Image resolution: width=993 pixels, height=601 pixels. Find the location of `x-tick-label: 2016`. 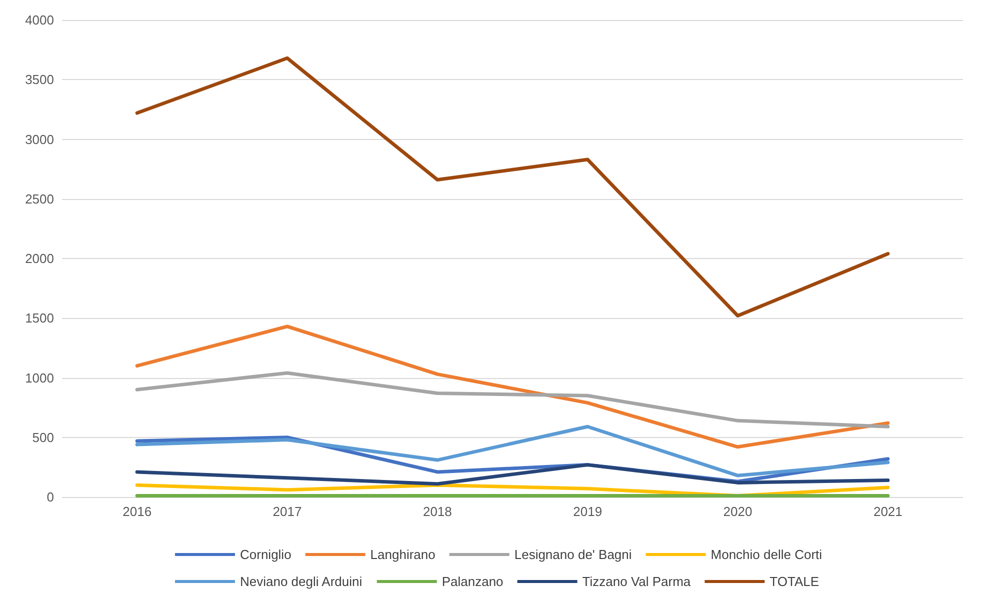

x-tick-label: 2016 is located at coordinates (137, 511).